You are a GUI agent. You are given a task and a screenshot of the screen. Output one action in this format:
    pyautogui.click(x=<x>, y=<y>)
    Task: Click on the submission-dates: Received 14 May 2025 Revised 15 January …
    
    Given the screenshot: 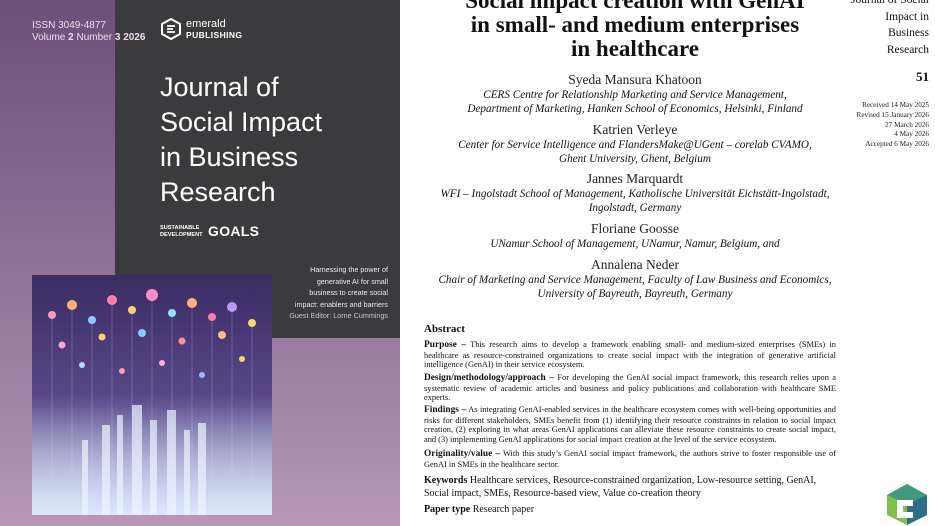 What is the action you would take?
    pyautogui.click(x=893, y=125)
    